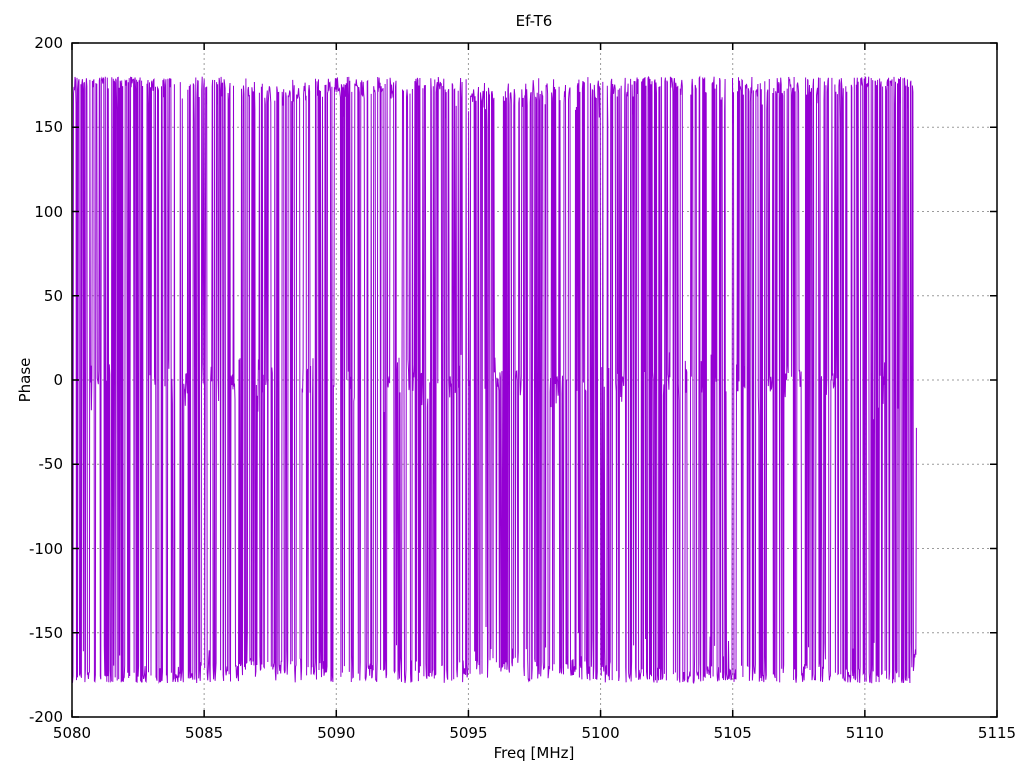  Describe the element at coordinates (58, 380) in the screenshot. I see `y-tick-label: 0` at that location.